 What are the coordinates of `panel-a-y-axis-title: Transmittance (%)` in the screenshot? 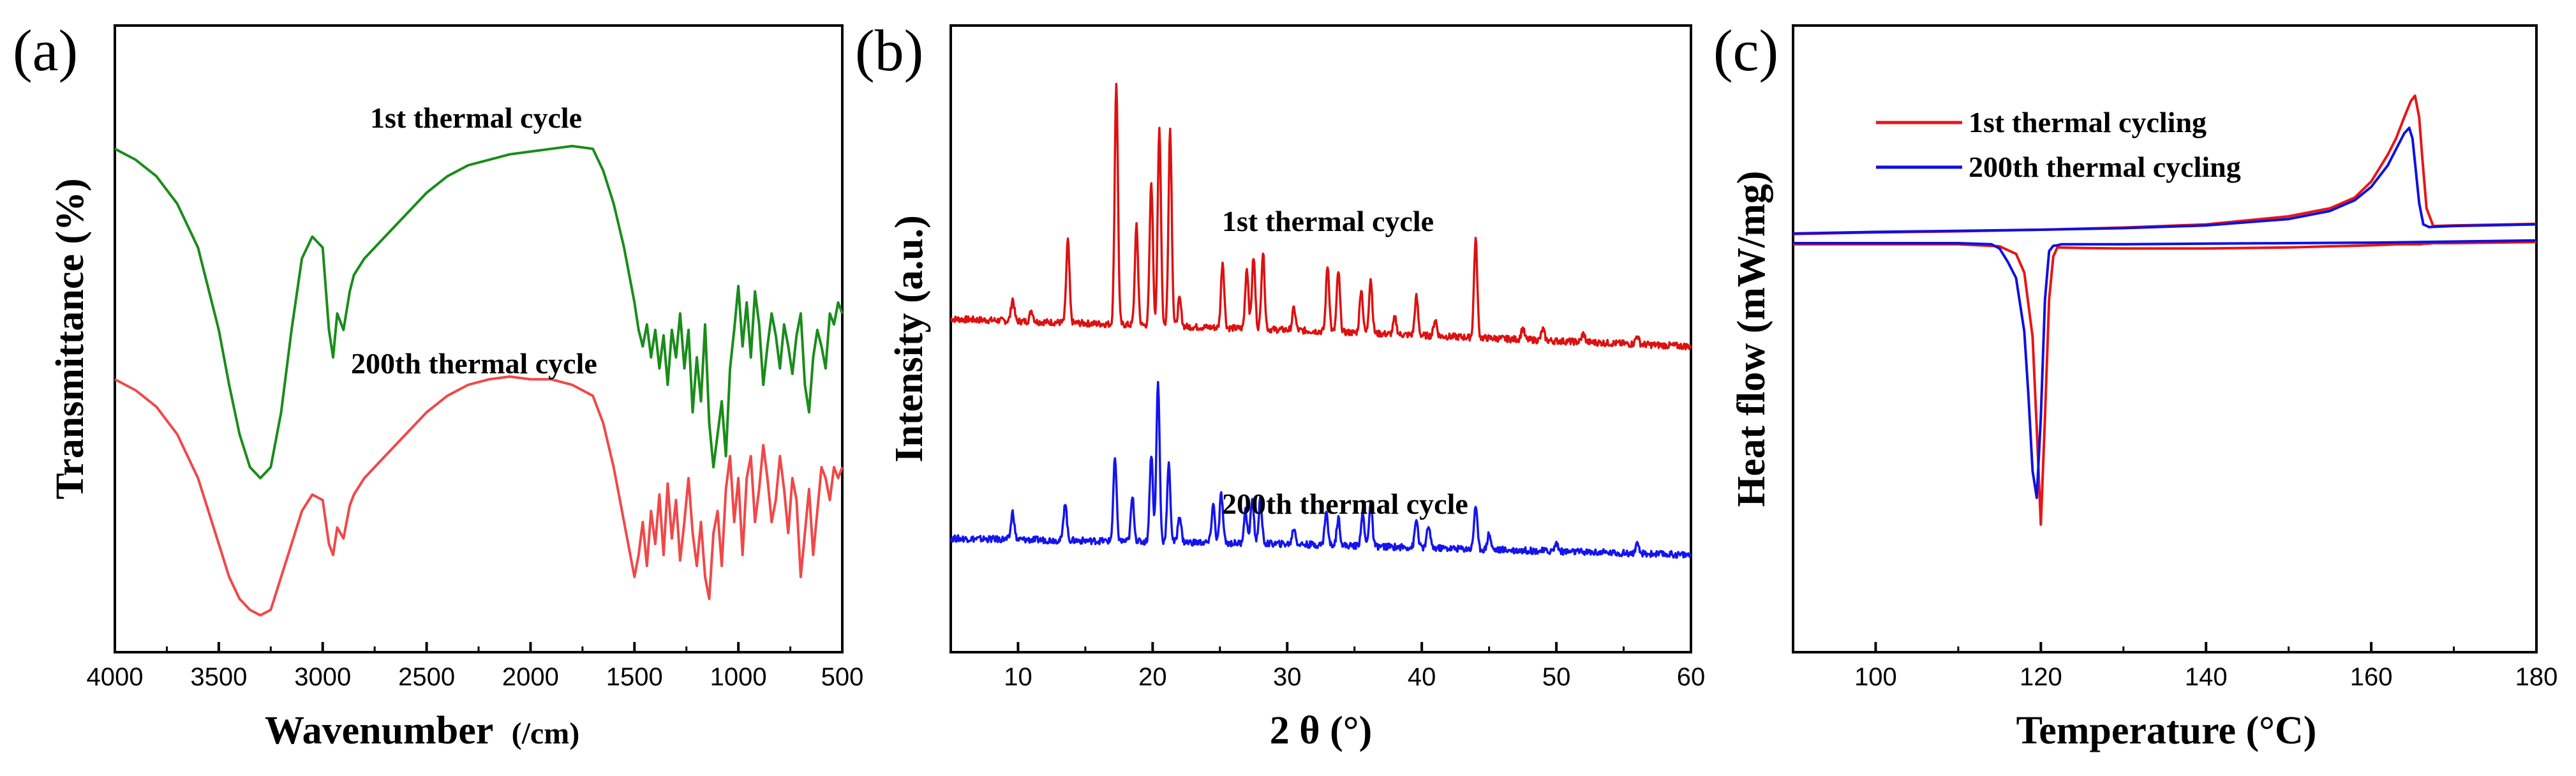 It's located at (70, 339).